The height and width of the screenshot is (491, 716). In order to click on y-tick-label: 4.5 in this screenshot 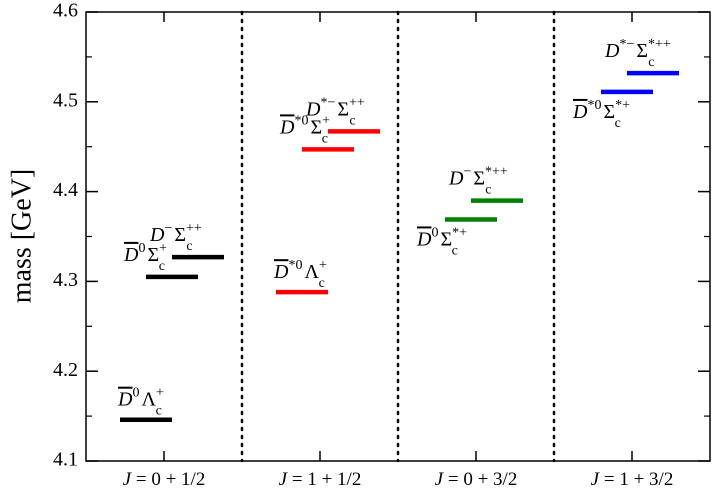, I will do `click(65, 100)`.